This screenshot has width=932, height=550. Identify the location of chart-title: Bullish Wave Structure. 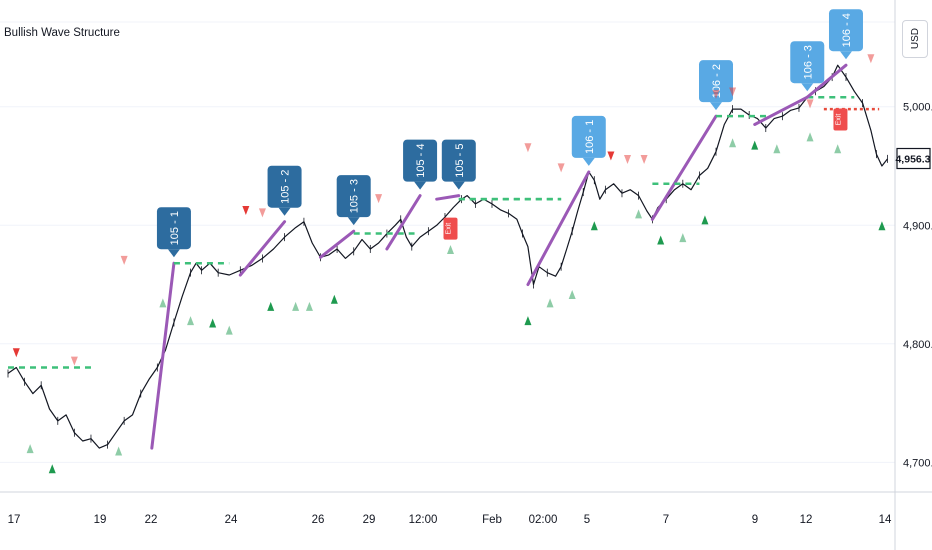
(62, 33).